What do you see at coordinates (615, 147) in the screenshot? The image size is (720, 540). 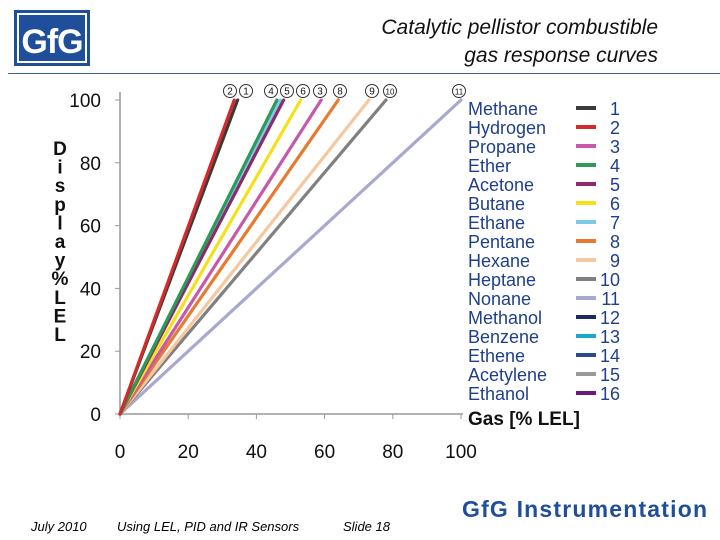 I see `legend-number: 3` at bounding box center [615, 147].